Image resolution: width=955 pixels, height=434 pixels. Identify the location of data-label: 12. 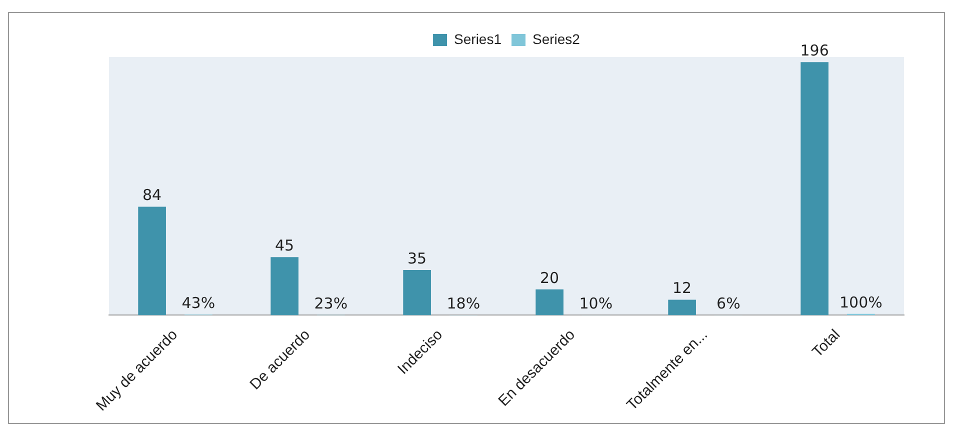
(682, 288).